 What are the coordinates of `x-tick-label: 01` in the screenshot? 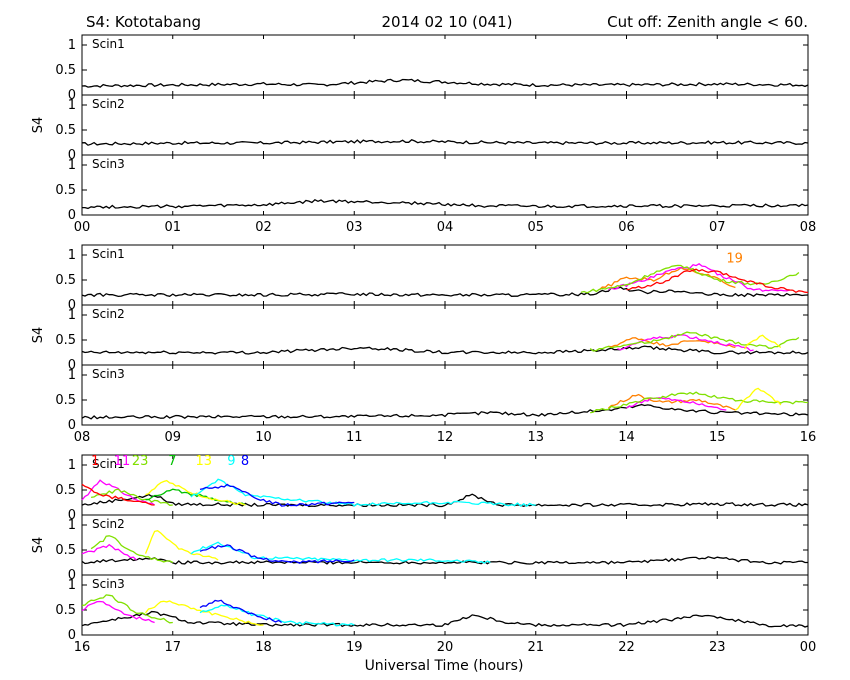 It's located at (172, 227).